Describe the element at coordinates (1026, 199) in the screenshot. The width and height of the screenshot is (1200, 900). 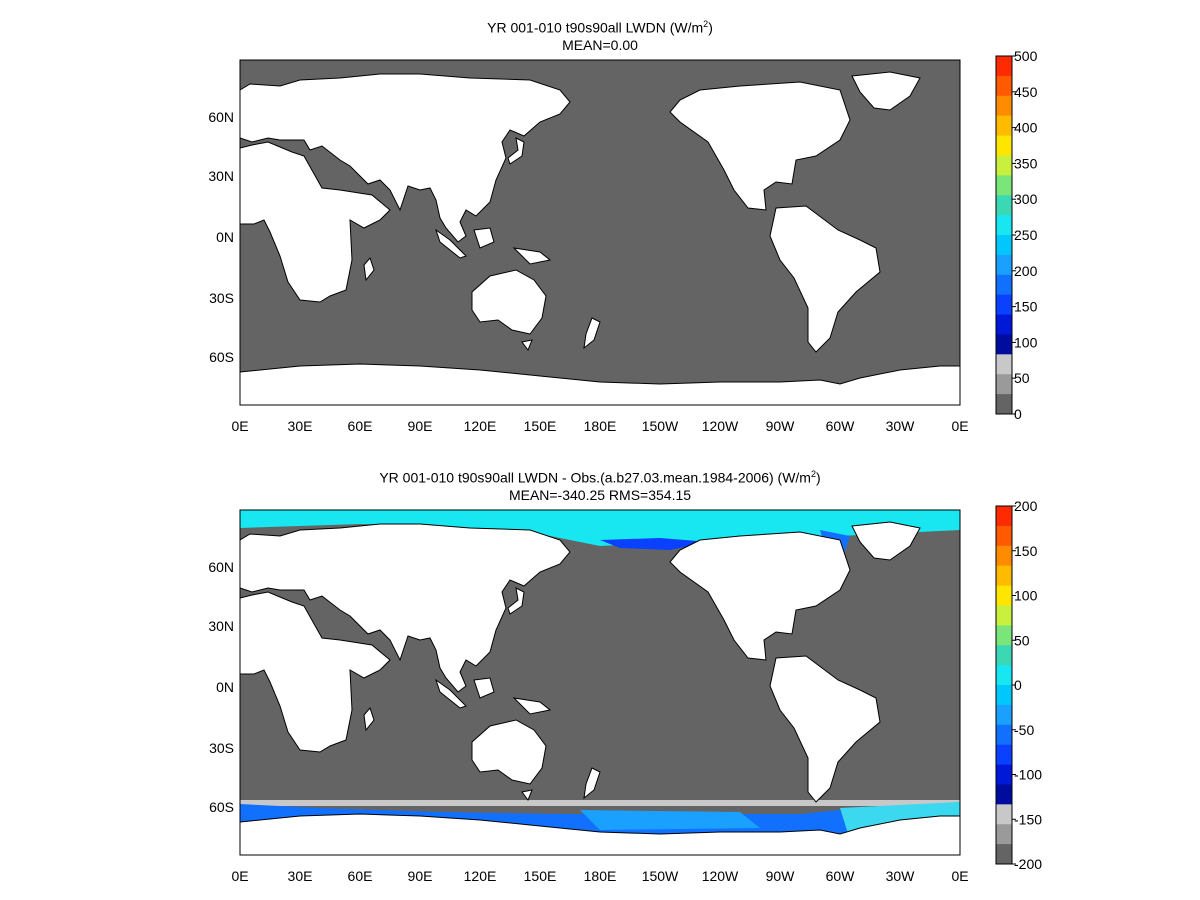
I see `colorbar-tick-label: 300` at that location.